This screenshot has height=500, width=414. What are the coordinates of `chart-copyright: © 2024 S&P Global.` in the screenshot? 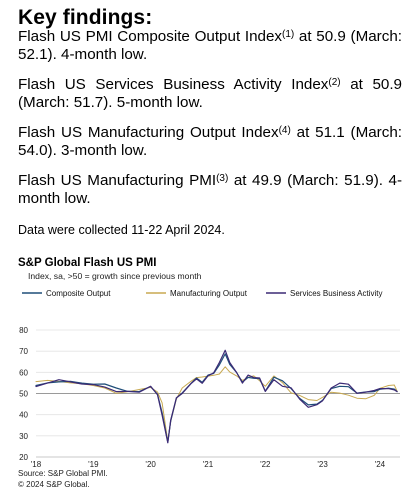 It's located at (54, 484).